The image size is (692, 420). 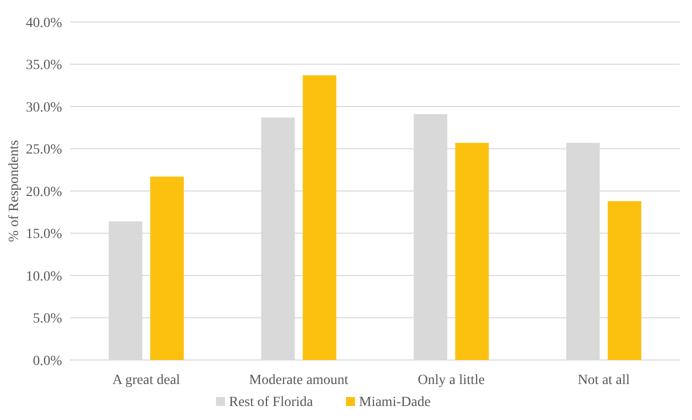 I want to click on y-axis-title: % of Respondents, so click(x=14, y=191).